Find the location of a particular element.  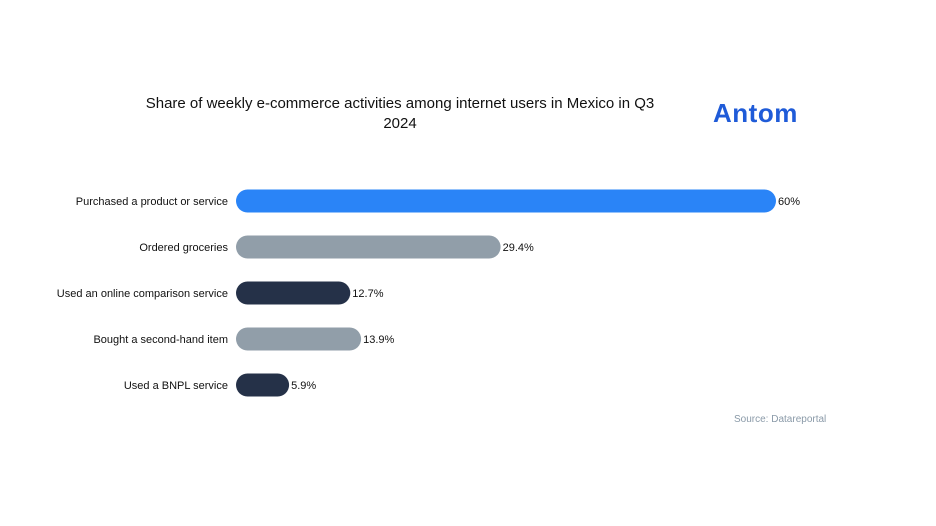

category-label: Ordered groceries is located at coordinates (183, 248).